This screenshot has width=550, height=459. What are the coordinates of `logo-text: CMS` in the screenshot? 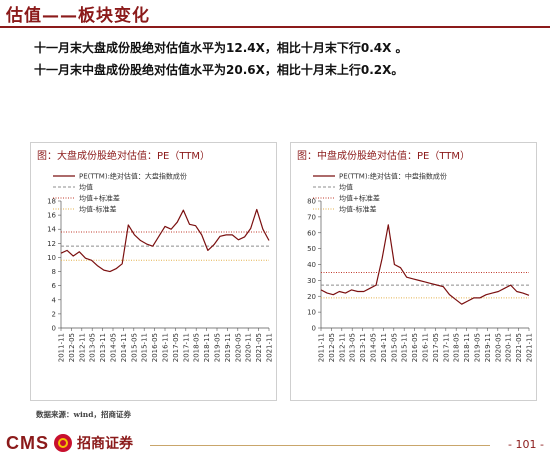 It's located at (27, 442).